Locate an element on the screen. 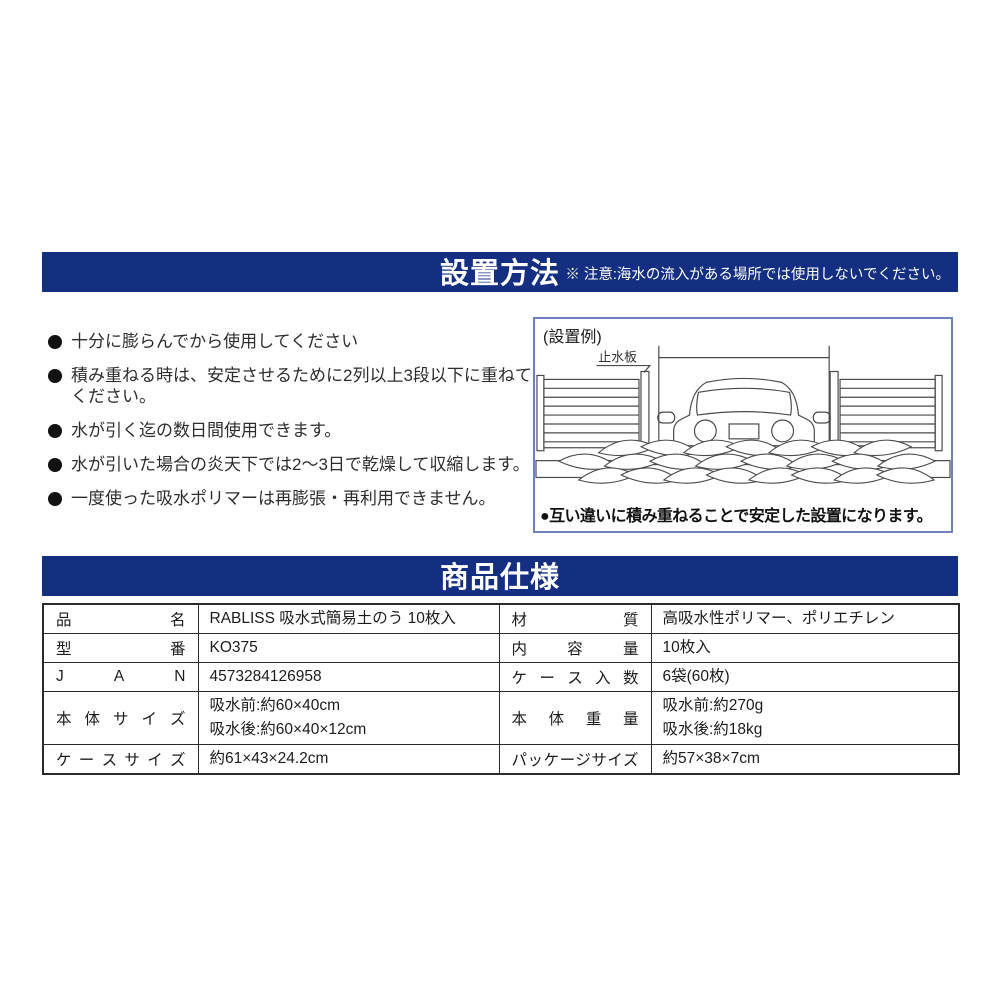 The height and width of the screenshot is (1000, 1000). sluice-label-pointer is located at coordinates (624, 368).